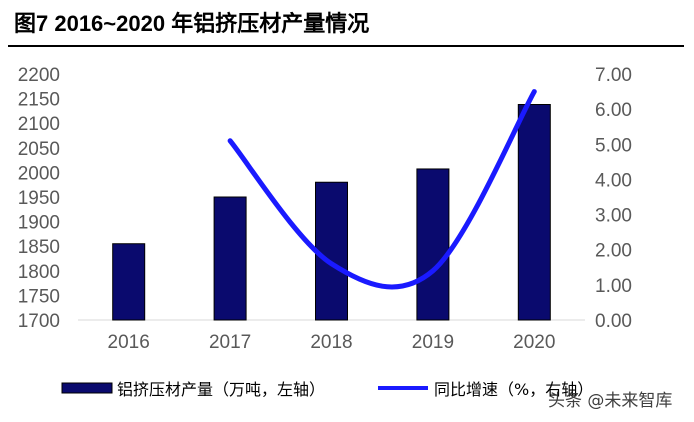 Image resolution: width=694 pixels, height=422 pixels. I want to click on x-axis-ticks: 2016 2017 2018 2019 2020, so click(332, 342).